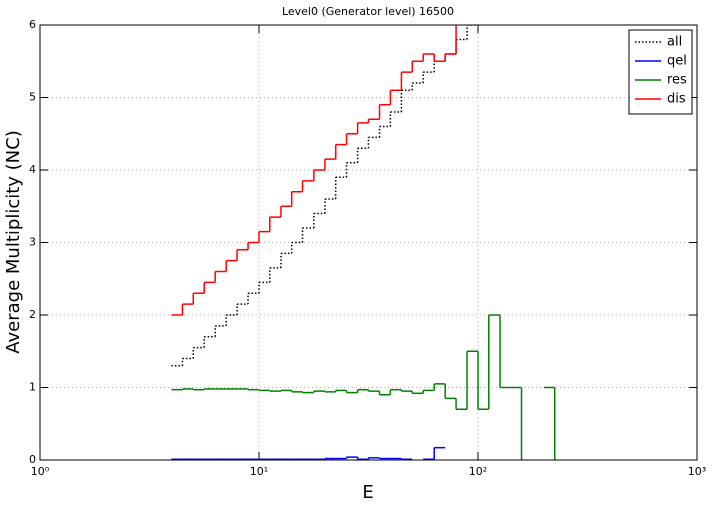  What do you see at coordinates (676, 99) in the screenshot?
I see `legend-label: dis` at bounding box center [676, 99].